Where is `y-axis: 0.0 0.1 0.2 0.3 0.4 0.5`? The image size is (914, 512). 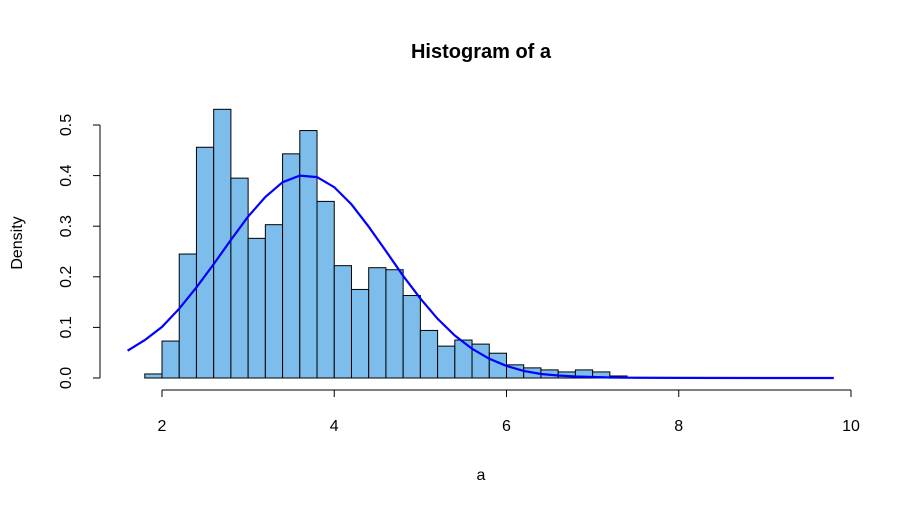
y-axis: 0.0 0.1 0.2 0.3 0.4 0.5 is located at coordinates (79, 251).